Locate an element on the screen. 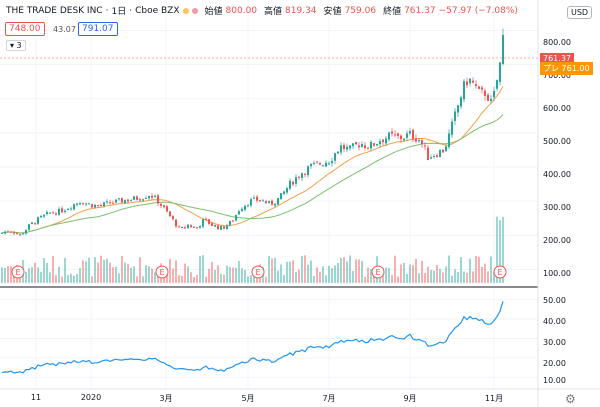  time-axis-label: 5月 is located at coordinates (248, 398).